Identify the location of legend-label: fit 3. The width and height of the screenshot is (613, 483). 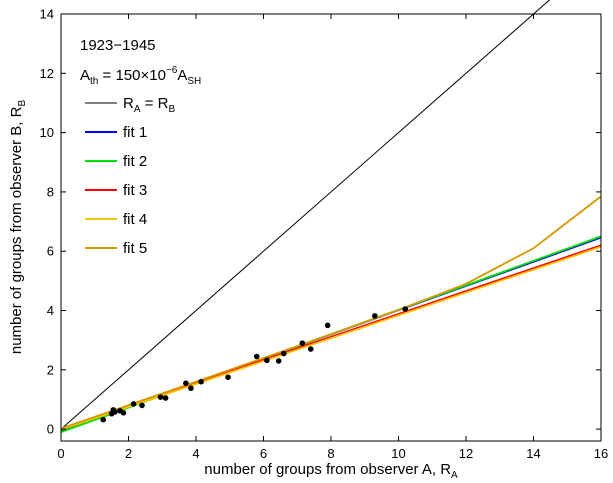
(135, 190).